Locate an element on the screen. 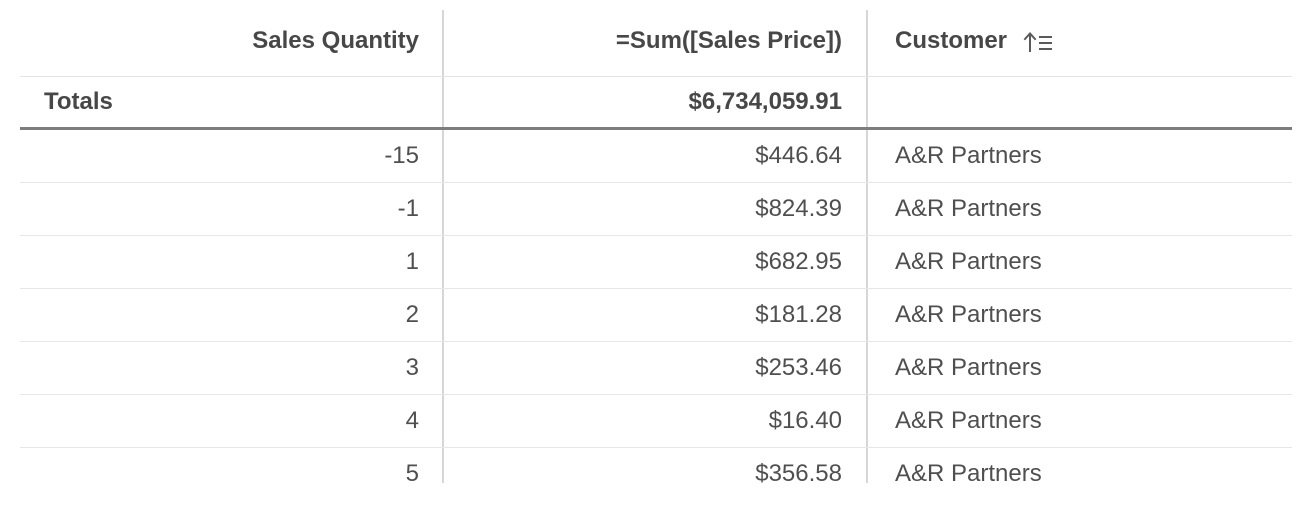 Image resolution: width=1314 pixels, height=508 pixels. table-row: 3 $253.46 A&R Partners is located at coordinates (656, 368).